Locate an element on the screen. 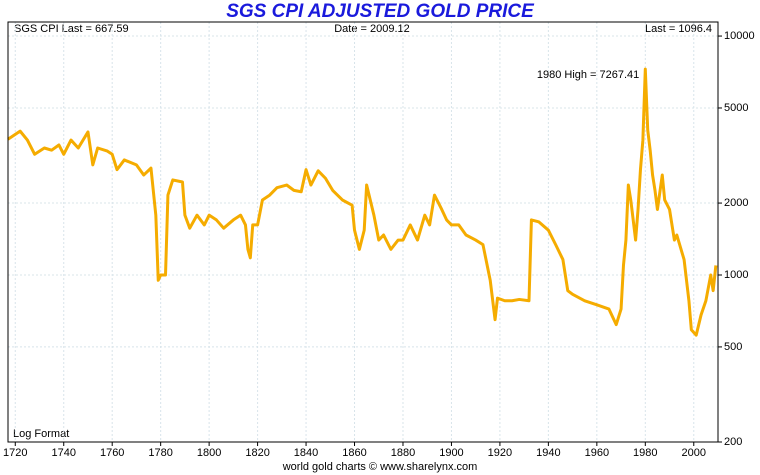  y-tick-label: 10000 is located at coordinates (739, 36).